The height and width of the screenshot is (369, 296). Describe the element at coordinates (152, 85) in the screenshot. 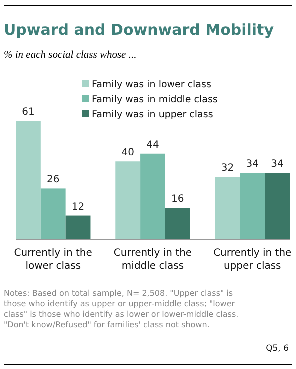

I see `legend-label: Family was in lower class` at that location.